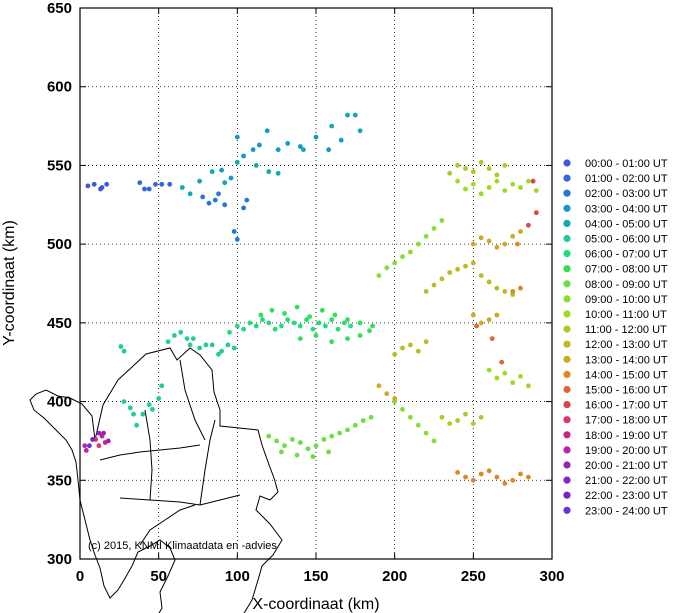  What do you see at coordinates (551, 576) in the screenshot?
I see `x-tick-label: 300` at bounding box center [551, 576].